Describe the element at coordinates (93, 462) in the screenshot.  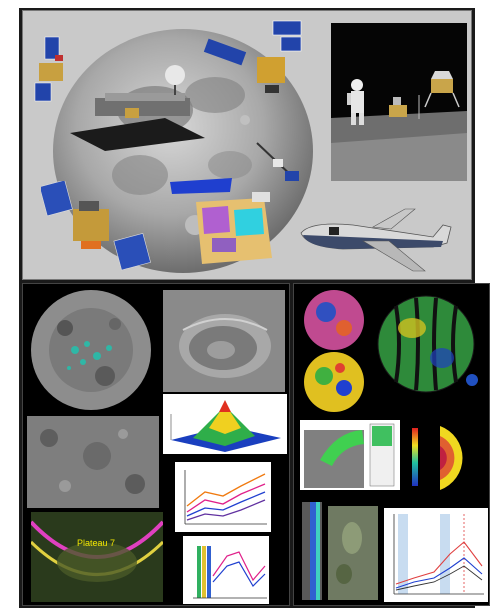
I see `lunar-surface-mosaic` at that location.